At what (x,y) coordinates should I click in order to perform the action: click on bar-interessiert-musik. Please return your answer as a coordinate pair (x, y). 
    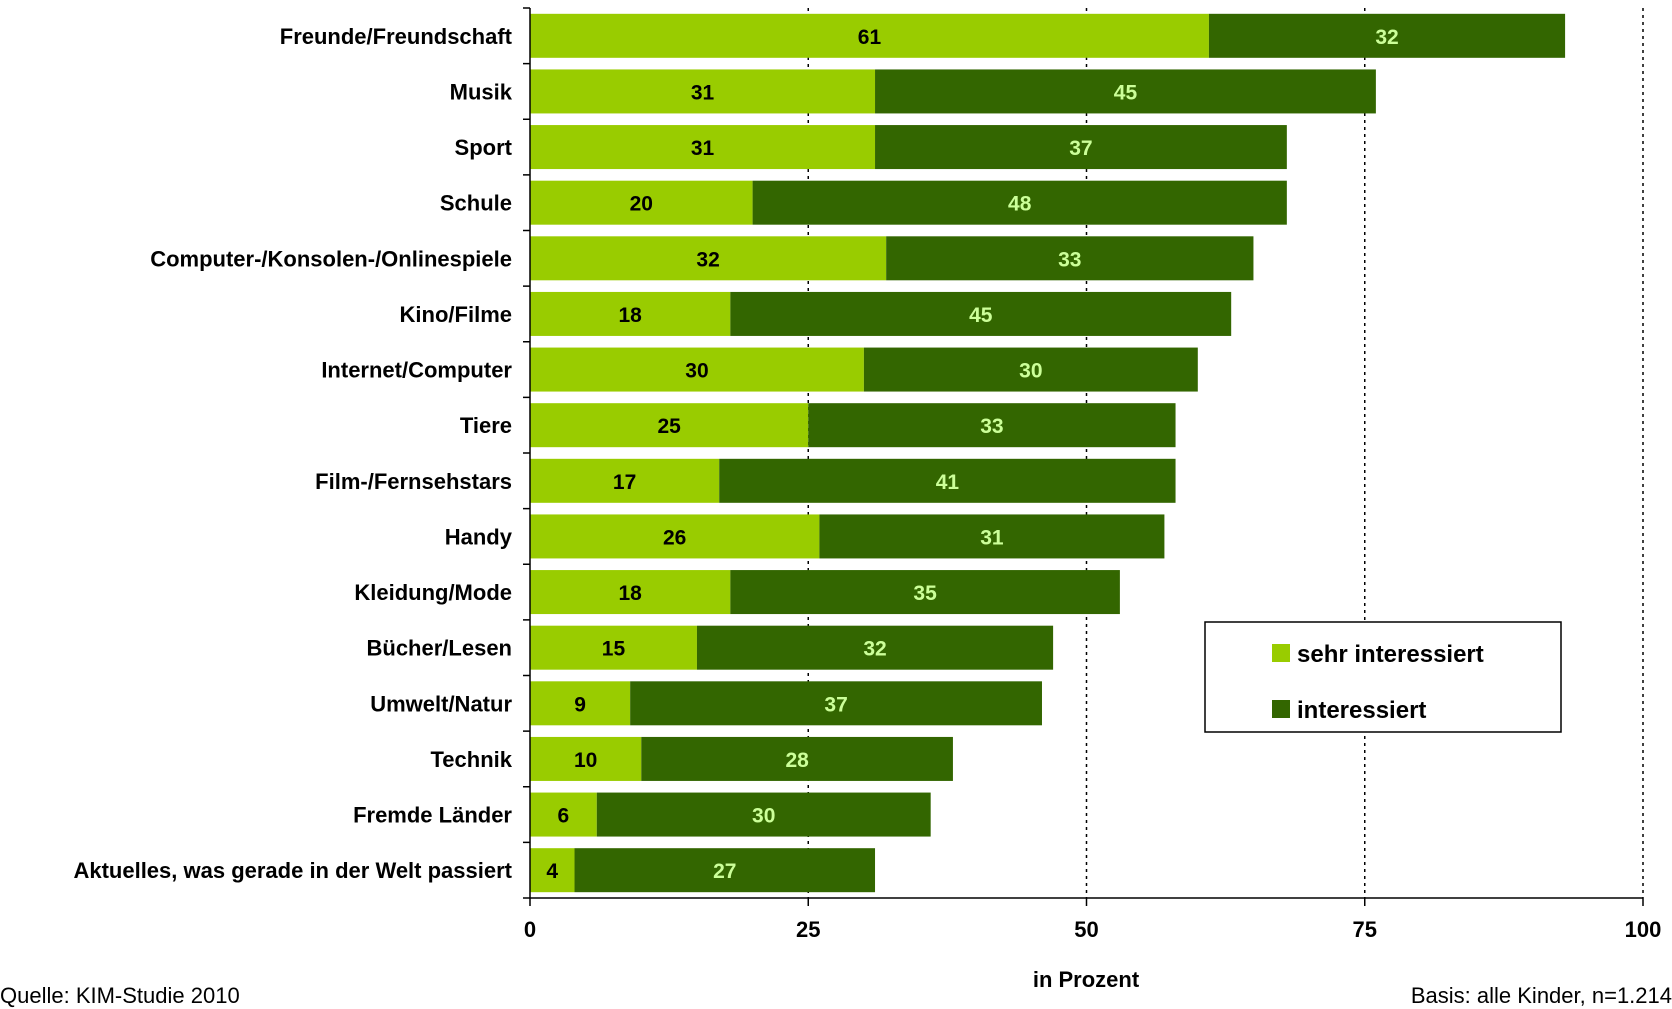
    Looking at the image, I should click on (1125, 91).